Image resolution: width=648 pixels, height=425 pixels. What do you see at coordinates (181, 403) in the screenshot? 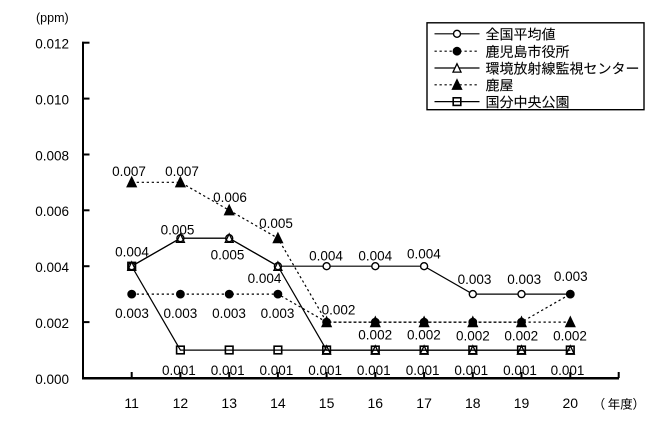
I see `svg-text: 12` at bounding box center [181, 403].